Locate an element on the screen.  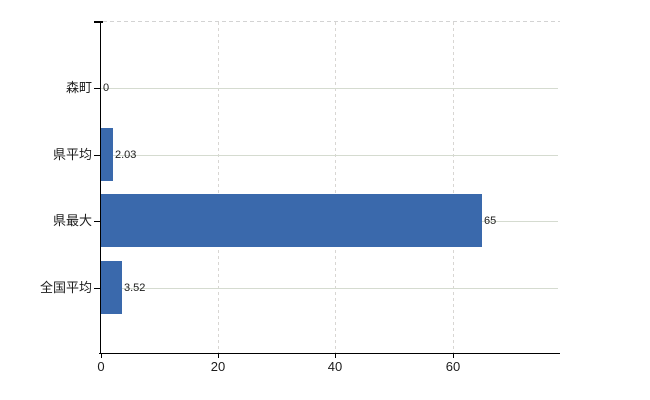
value-label: 65 is located at coordinates (490, 221).